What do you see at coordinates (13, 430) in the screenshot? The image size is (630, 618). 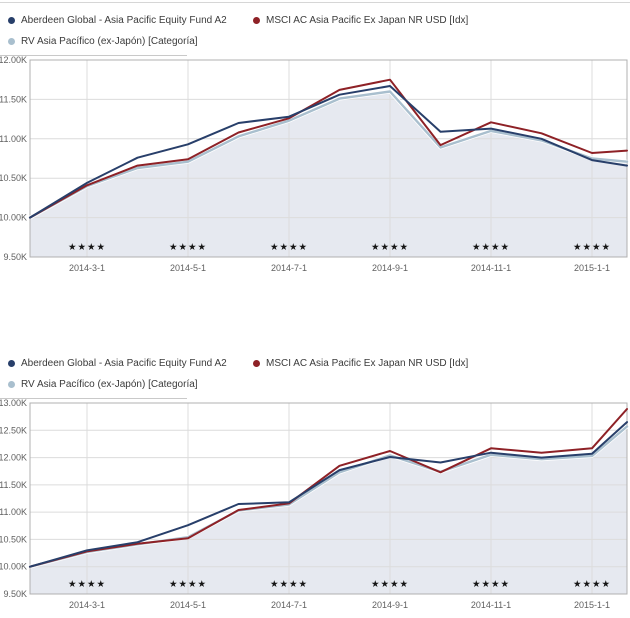 I see `y-axis-label: 12.50K` at bounding box center [13, 430].